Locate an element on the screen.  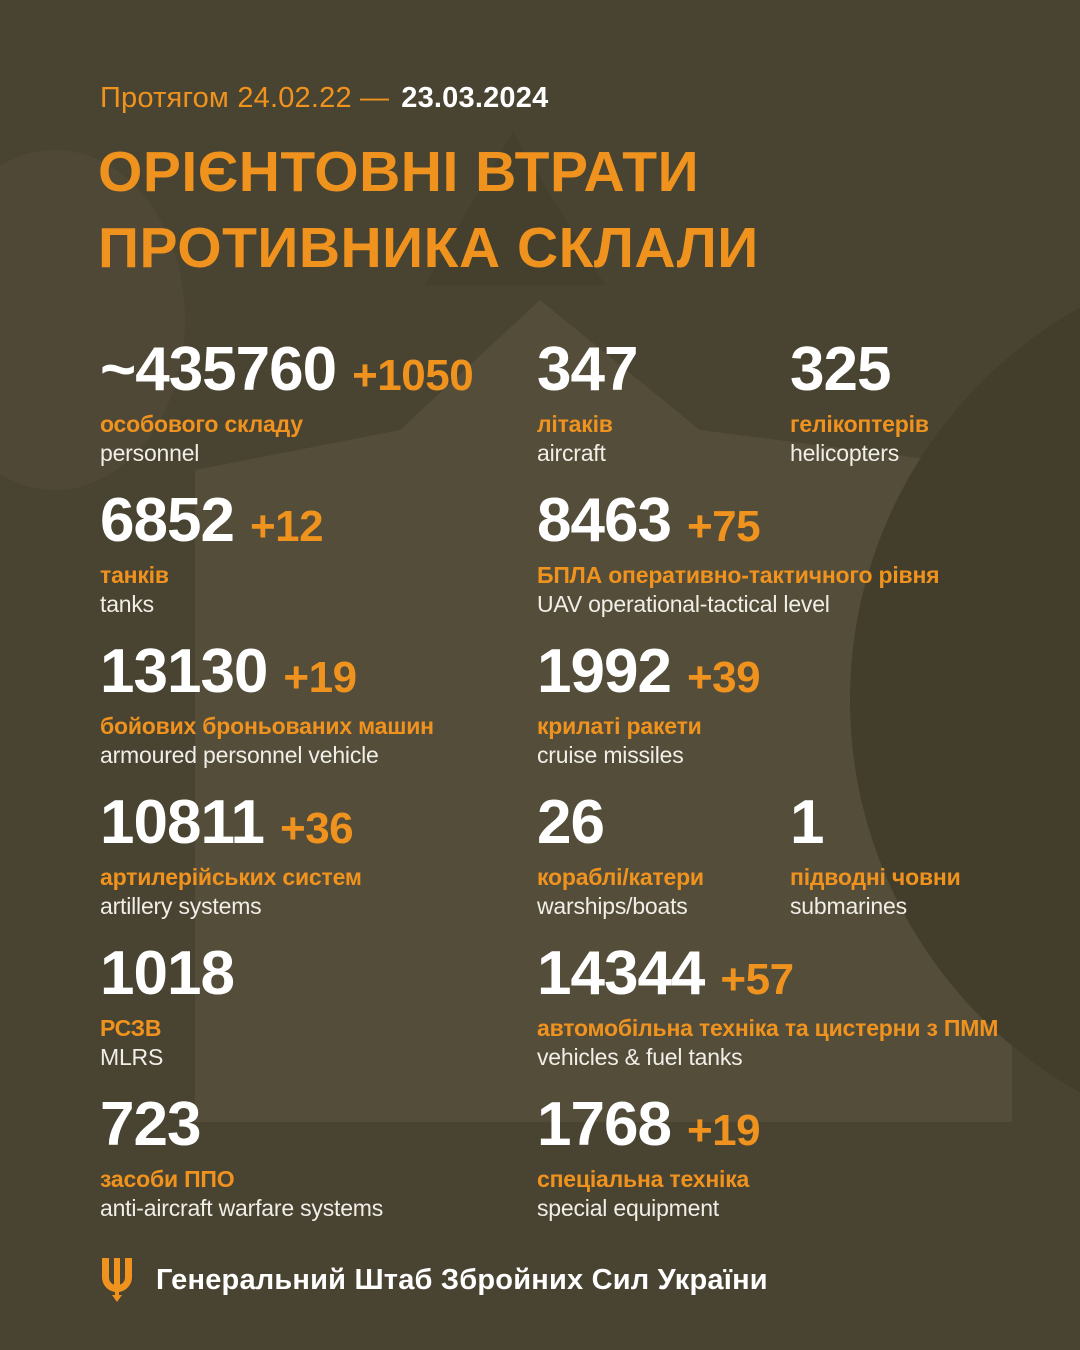
stat-value: 347 is located at coordinates (587, 369).